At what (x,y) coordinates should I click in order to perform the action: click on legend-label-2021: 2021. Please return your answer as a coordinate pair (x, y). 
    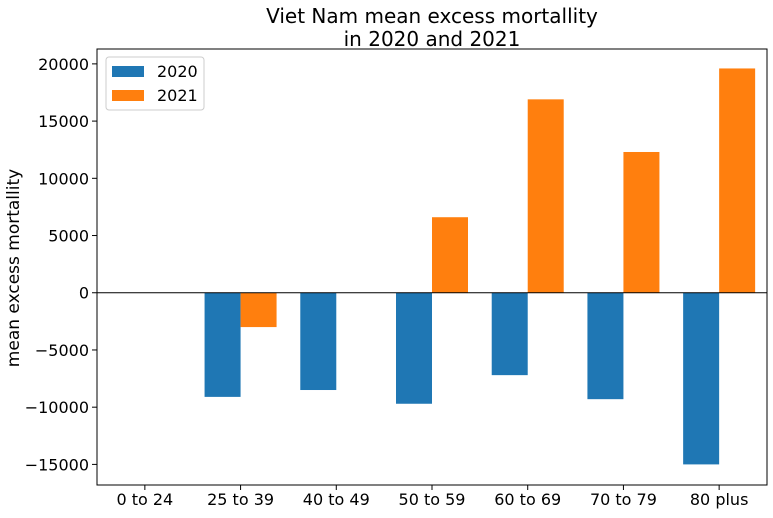
    Looking at the image, I should click on (177, 95).